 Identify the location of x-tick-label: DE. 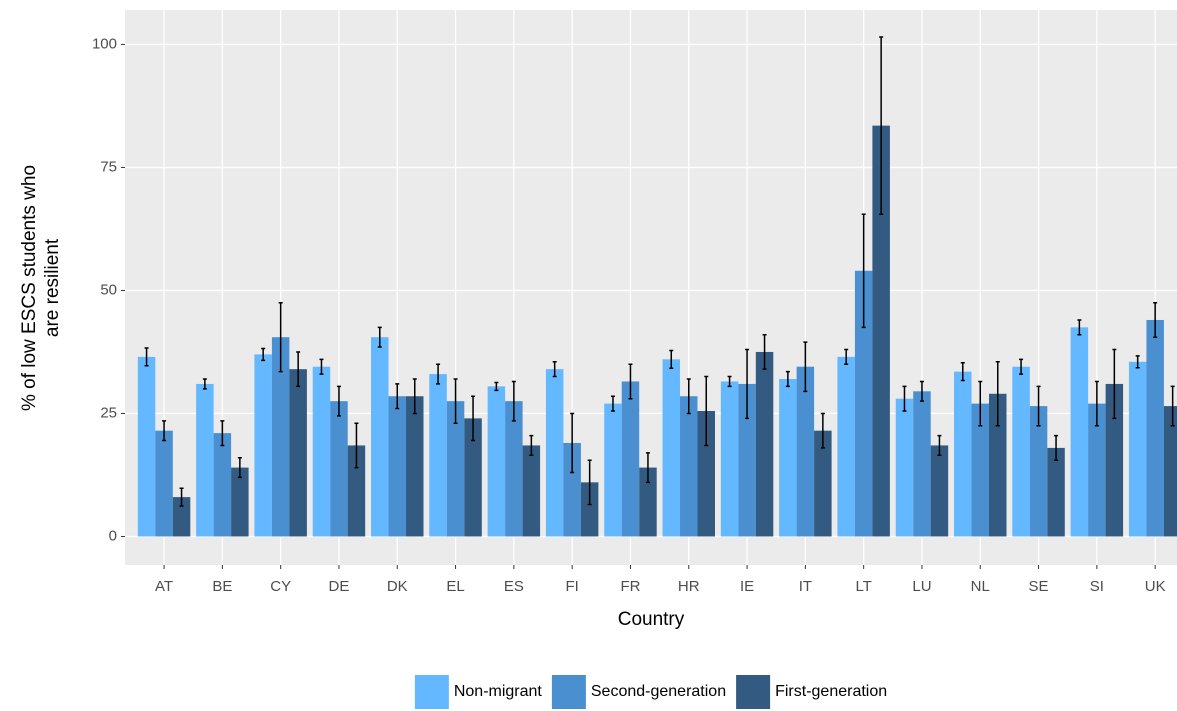
(339, 586).